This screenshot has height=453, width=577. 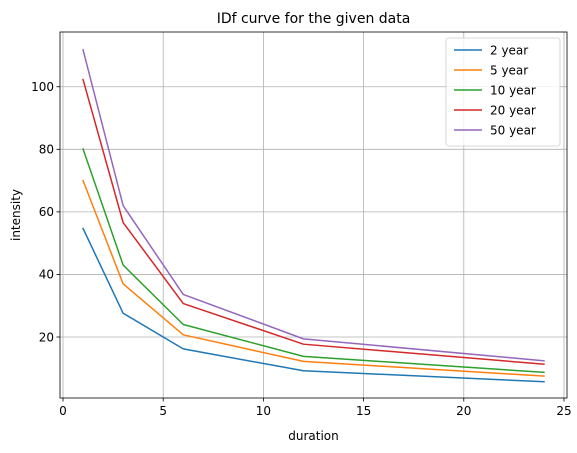 What do you see at coordinates (63, 411) in the screenshot?
I see `x-tick-label: 0` at bounding box center [63, 411].